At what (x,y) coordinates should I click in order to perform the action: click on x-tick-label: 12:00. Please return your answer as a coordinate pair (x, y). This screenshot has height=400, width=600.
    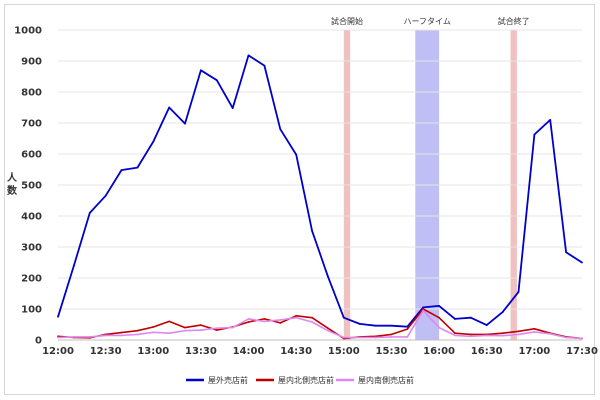
    Looking at the image, I should click on (58, 351).